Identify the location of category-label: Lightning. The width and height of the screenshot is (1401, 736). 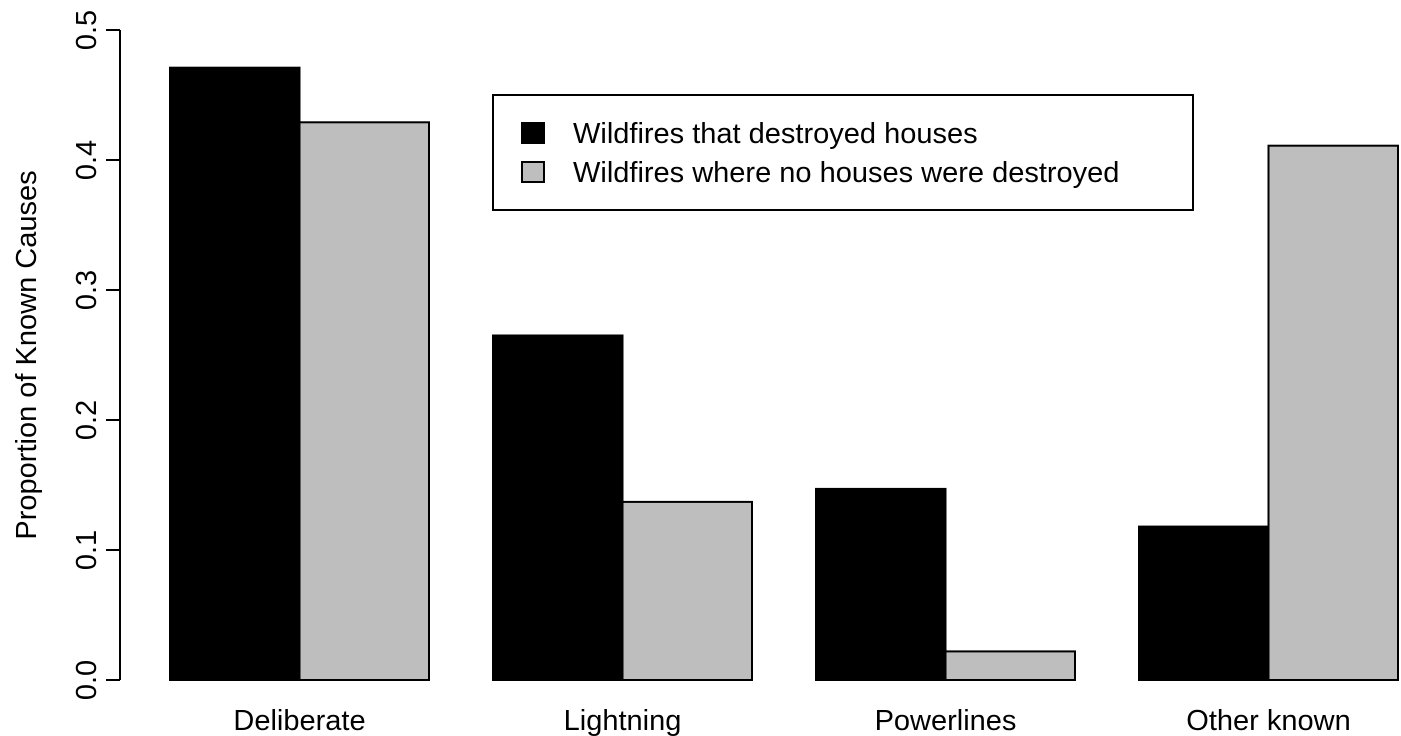
(623, 720).